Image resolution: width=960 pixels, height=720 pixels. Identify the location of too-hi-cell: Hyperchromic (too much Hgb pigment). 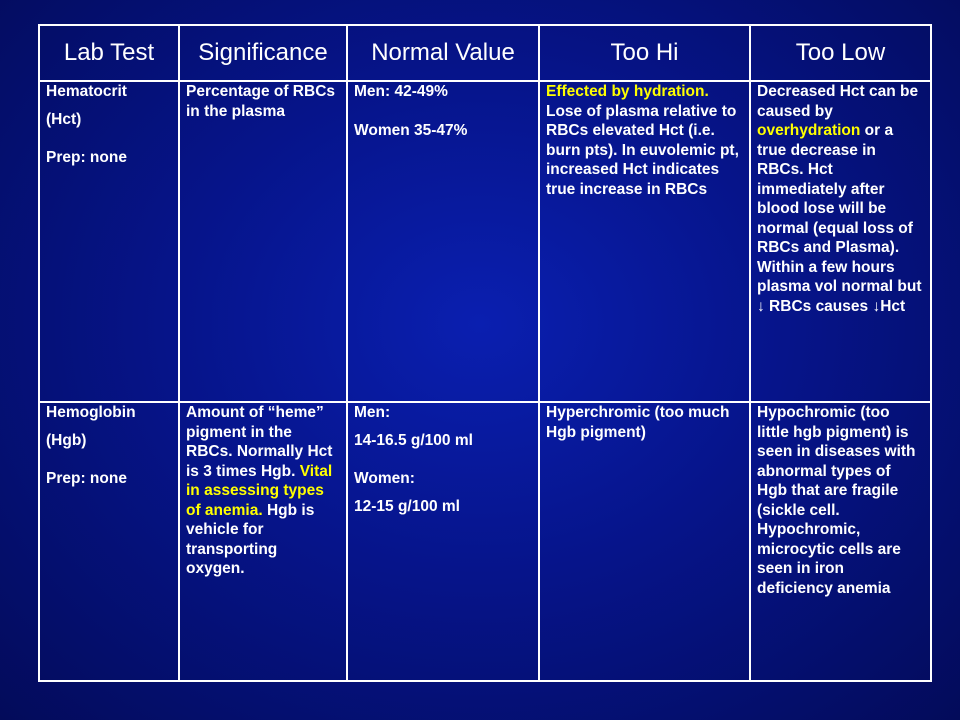
(644, 541).